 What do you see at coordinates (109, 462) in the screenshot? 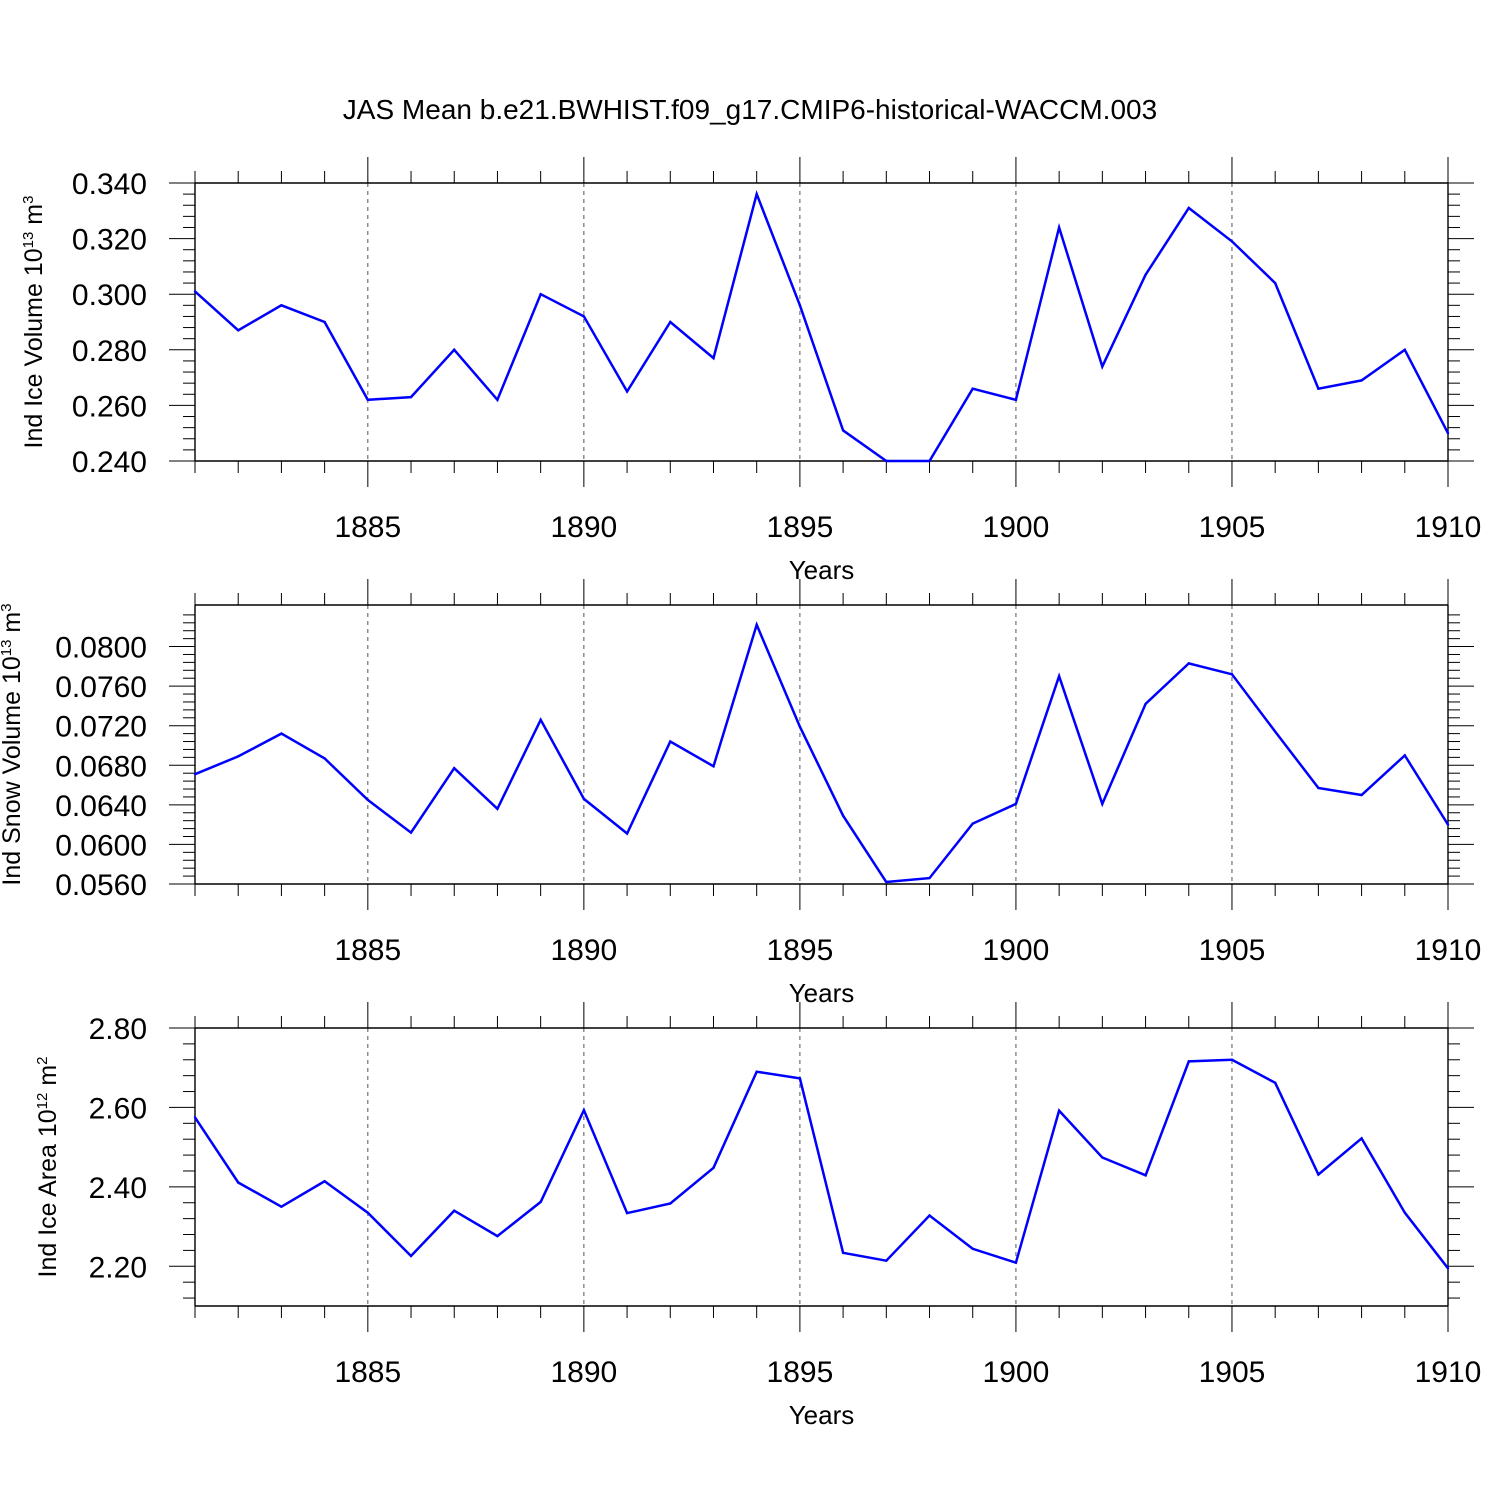
I see `y-tick-label: 0.240` at bounding box center [109, 462].